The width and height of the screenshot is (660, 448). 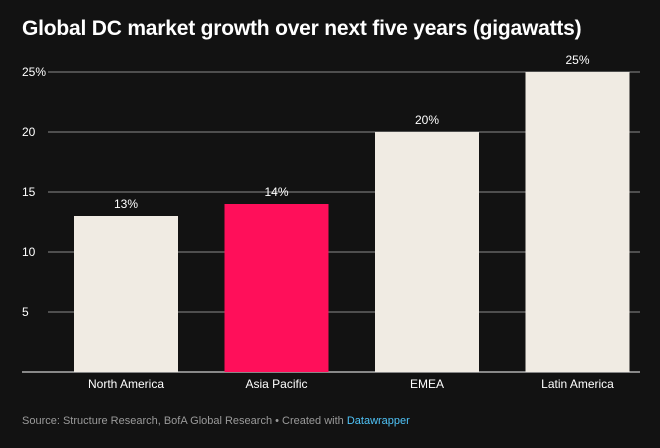 What do you see at coordinates (126, 384) in the screenshot?
I see `category-label: North America` at bounding box center [126, 384].